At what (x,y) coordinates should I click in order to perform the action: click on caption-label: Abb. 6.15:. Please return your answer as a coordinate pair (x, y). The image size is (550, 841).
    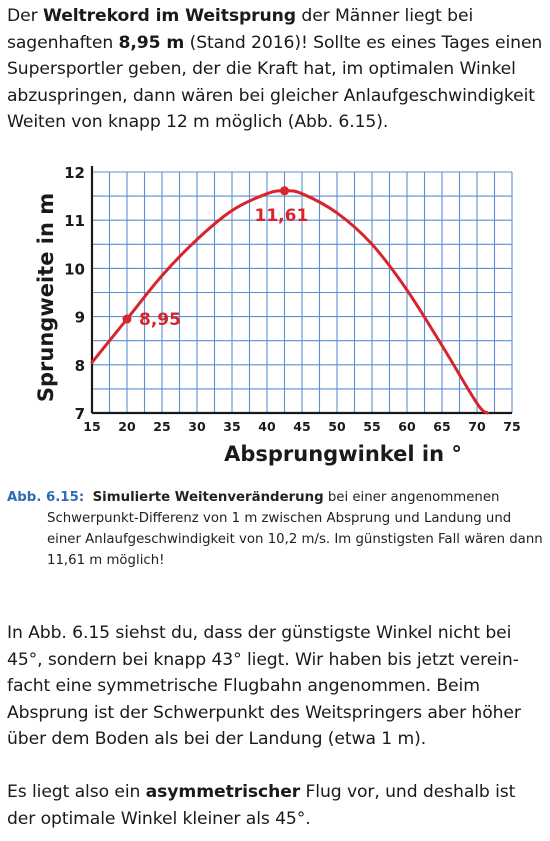
    Looking at the image, I should click on (46, 497).